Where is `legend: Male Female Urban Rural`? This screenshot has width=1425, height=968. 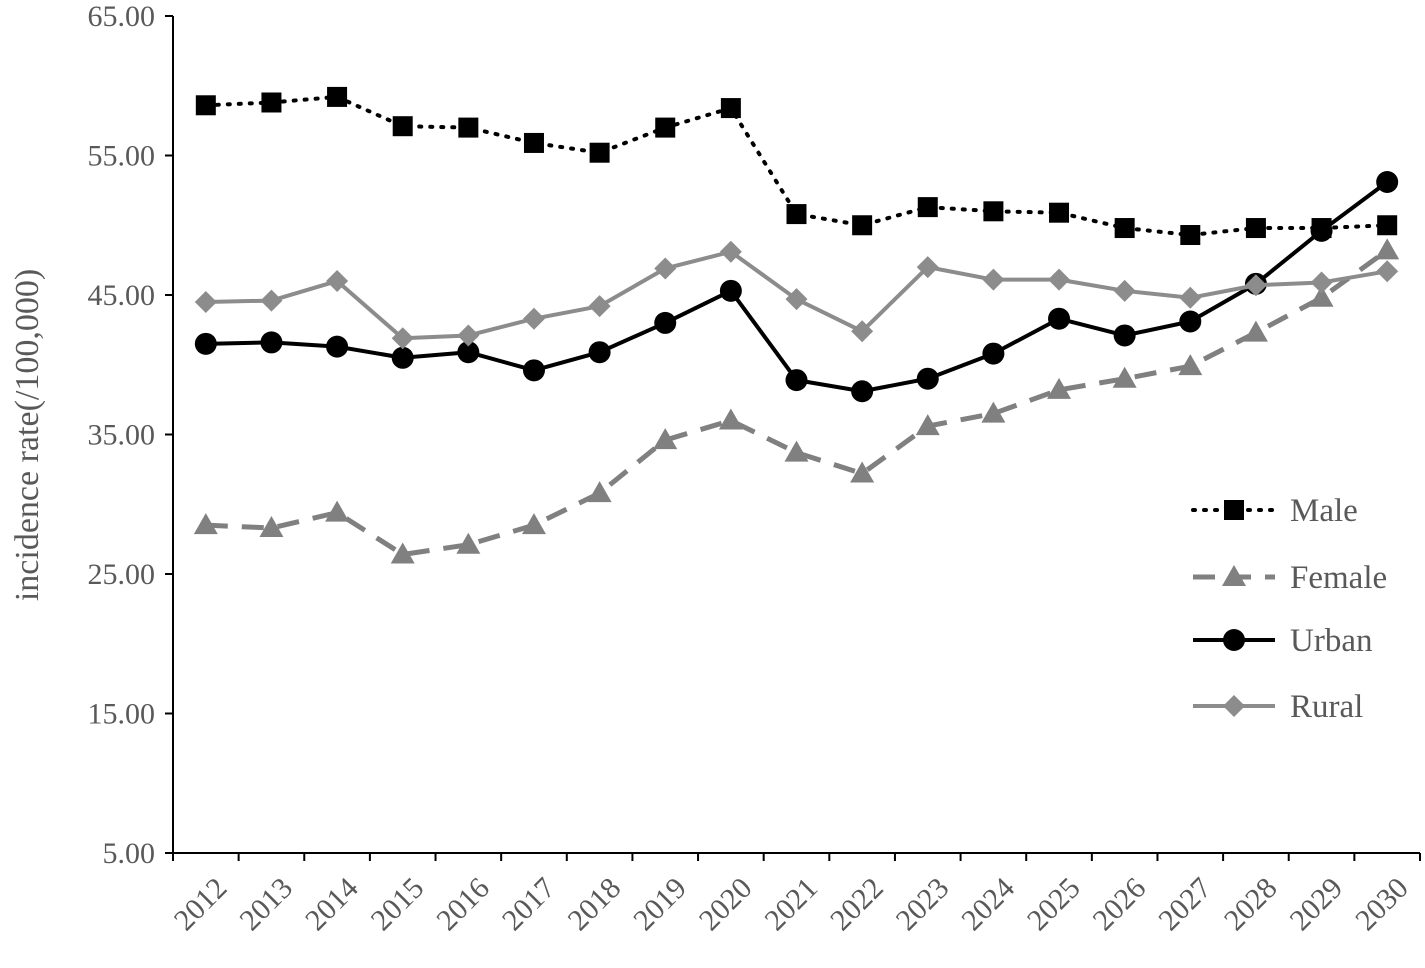
legend: Male Female Urban Rural is located at coordinates (1289, 609).